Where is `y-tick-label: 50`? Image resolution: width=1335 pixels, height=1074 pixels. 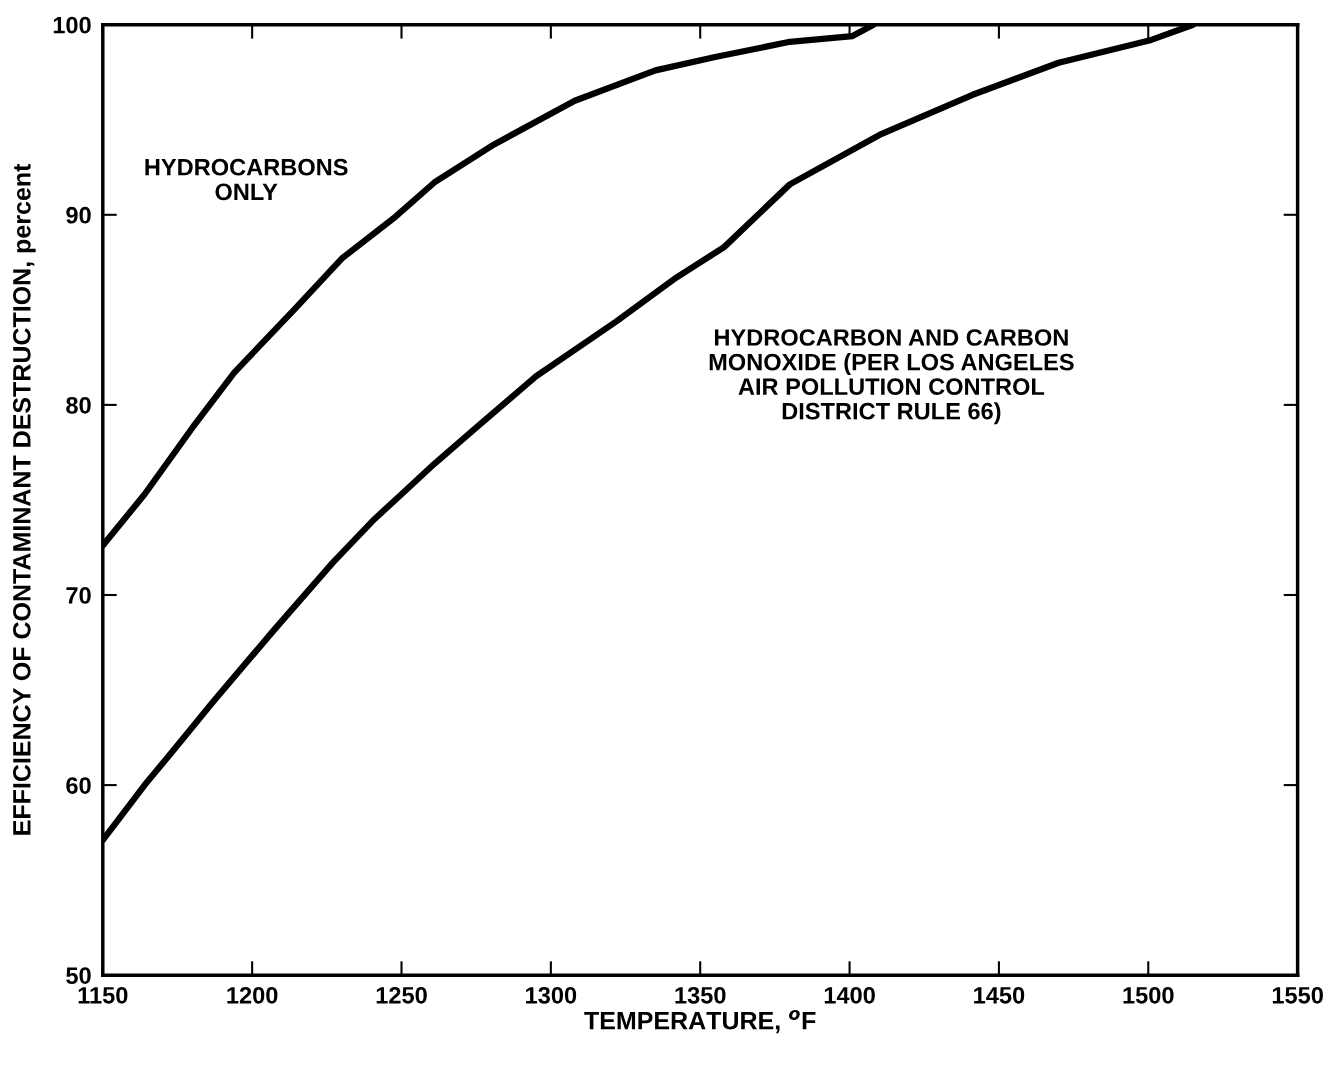 y-tick-label: 50 is located at coordinates (78, 975).